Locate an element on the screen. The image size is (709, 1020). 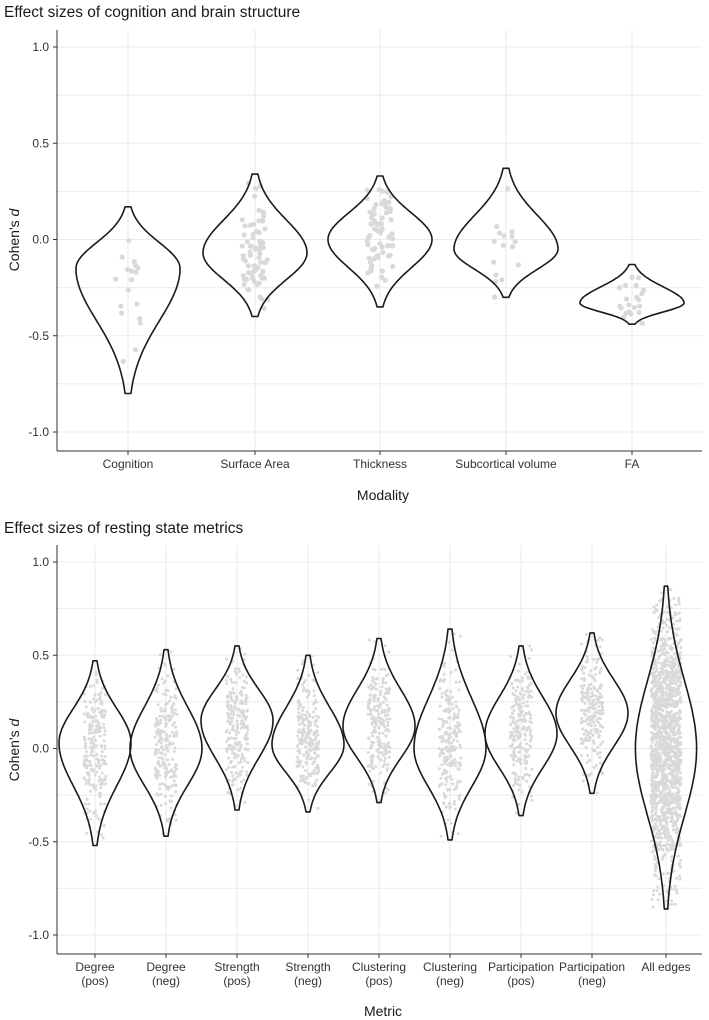
y-axis-title-text: Cohen's is located at coordinates (14, 753).